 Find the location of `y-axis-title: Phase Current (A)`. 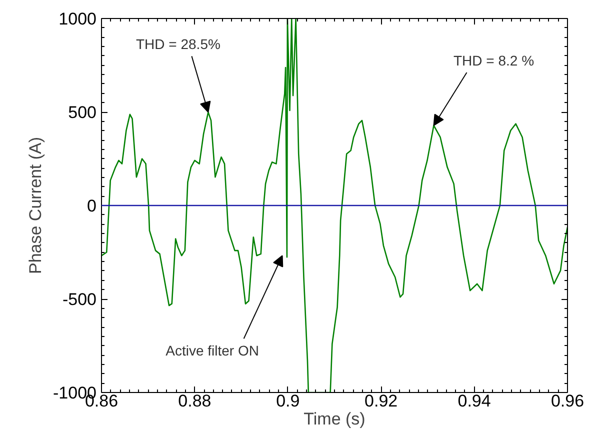

y-axis-title: Phase Current (A) is located at coordinates (36, 205).